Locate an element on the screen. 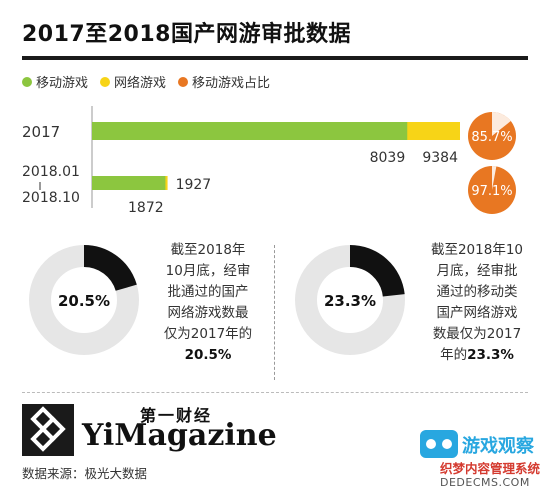 The image size is (550, 495). legend-online: 网络游戏 is located at coordinates (133, 81).